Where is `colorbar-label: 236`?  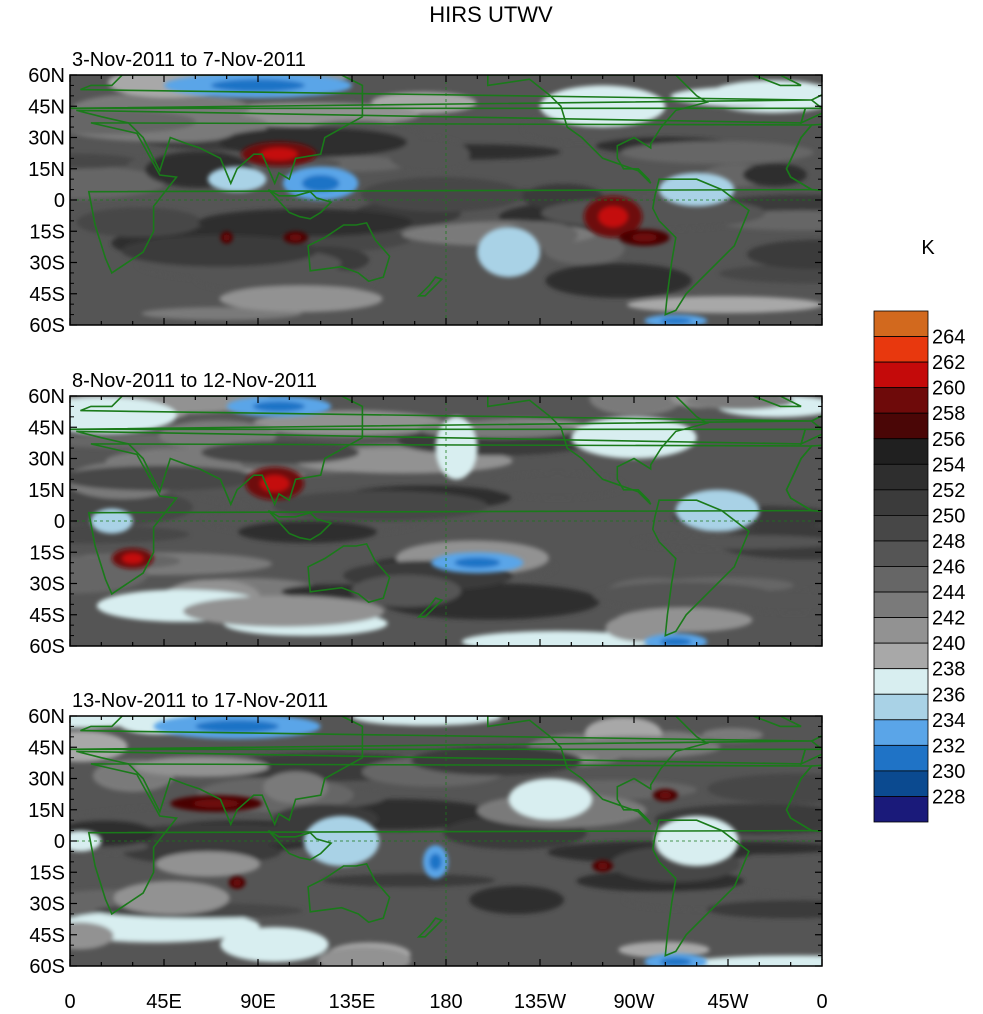
colorbar-label: 236 is located at coordinates (948, 695).